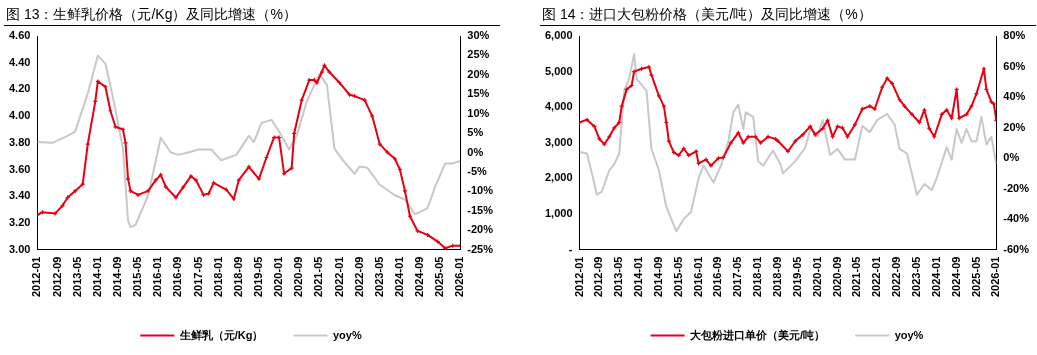 This screenshot has width=1037, height=355. I want to click on legend-label: 大包粉进口单价（美元/吨）, so click(758, 335).